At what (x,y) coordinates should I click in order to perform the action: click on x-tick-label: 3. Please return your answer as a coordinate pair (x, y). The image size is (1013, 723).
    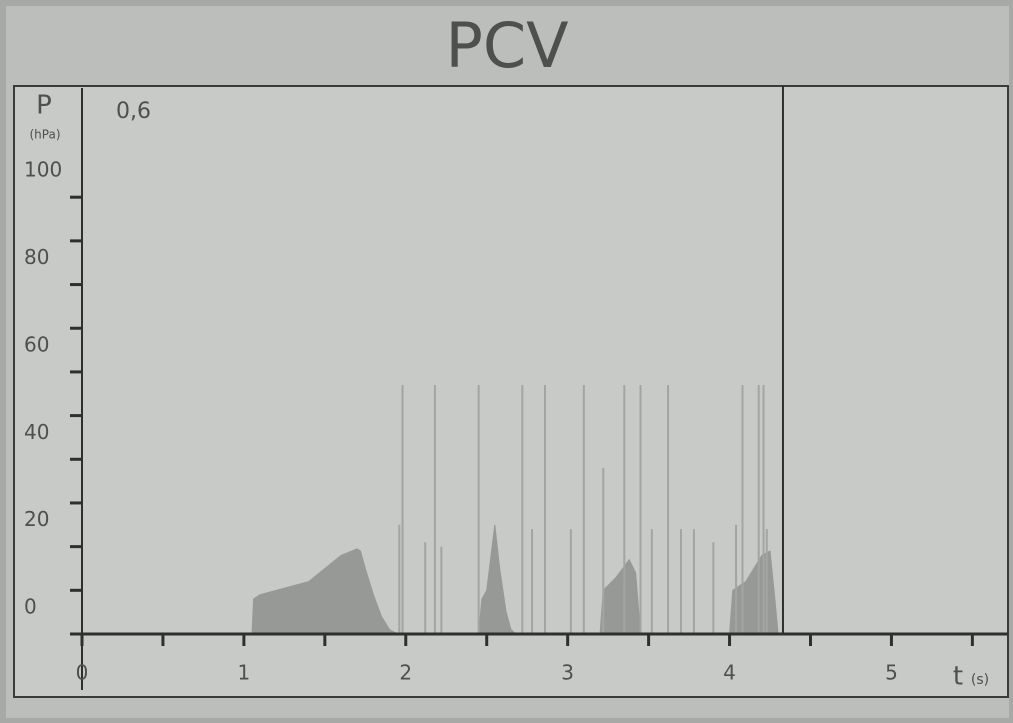
    Looking at the image, I should click on (567, 673).